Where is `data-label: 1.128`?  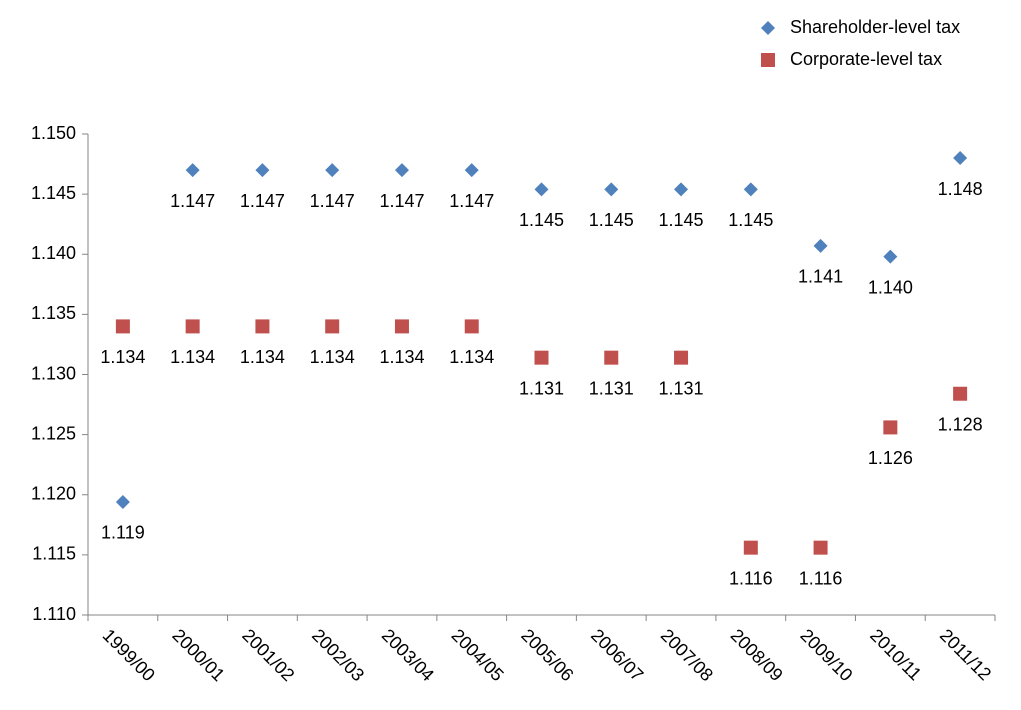 data-label: 1.128 is located at coordinates (960, 424).